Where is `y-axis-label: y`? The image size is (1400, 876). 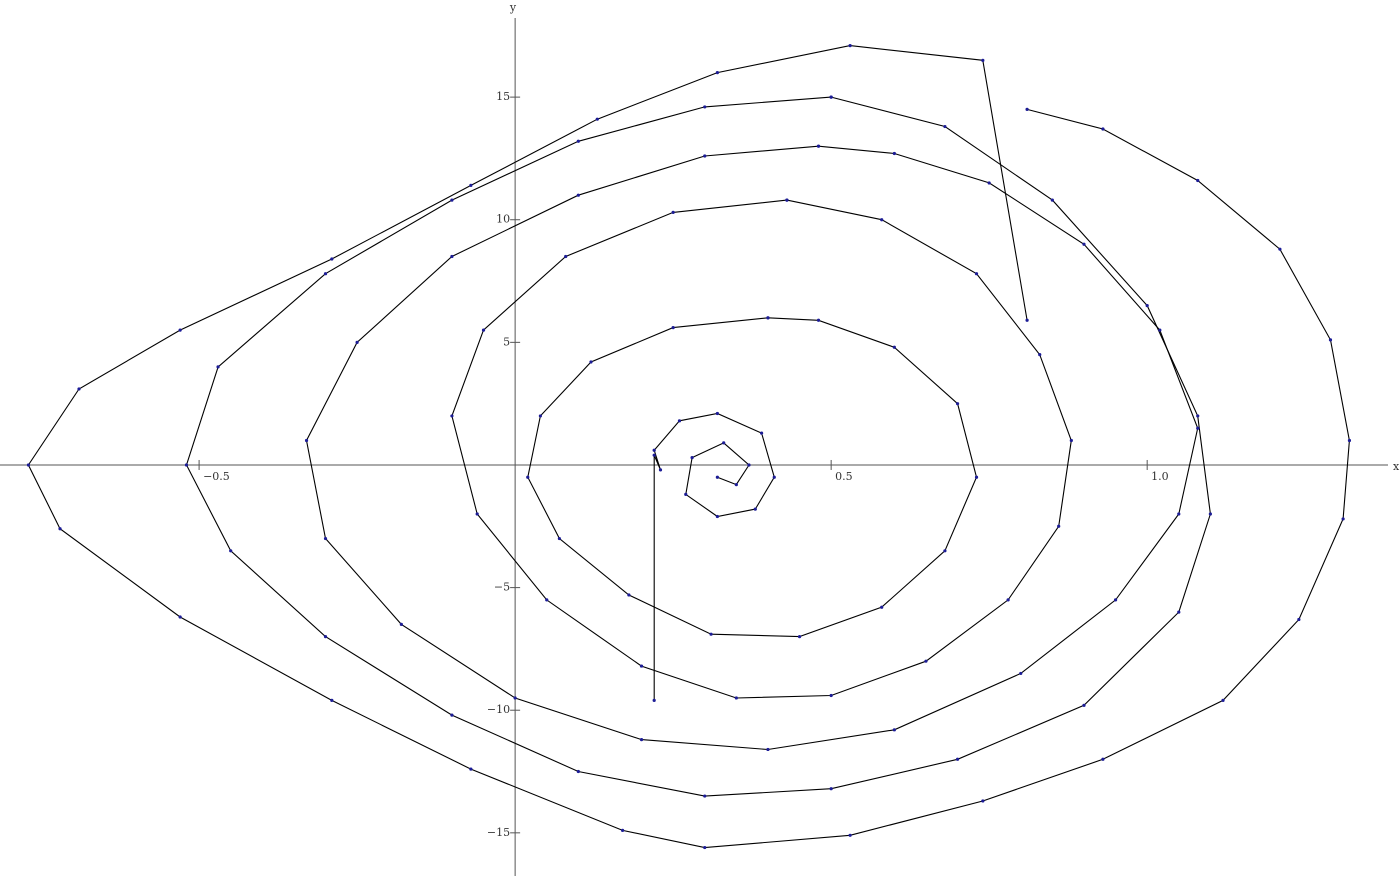 y-axis-label: y is located at coordinates (513, 7).